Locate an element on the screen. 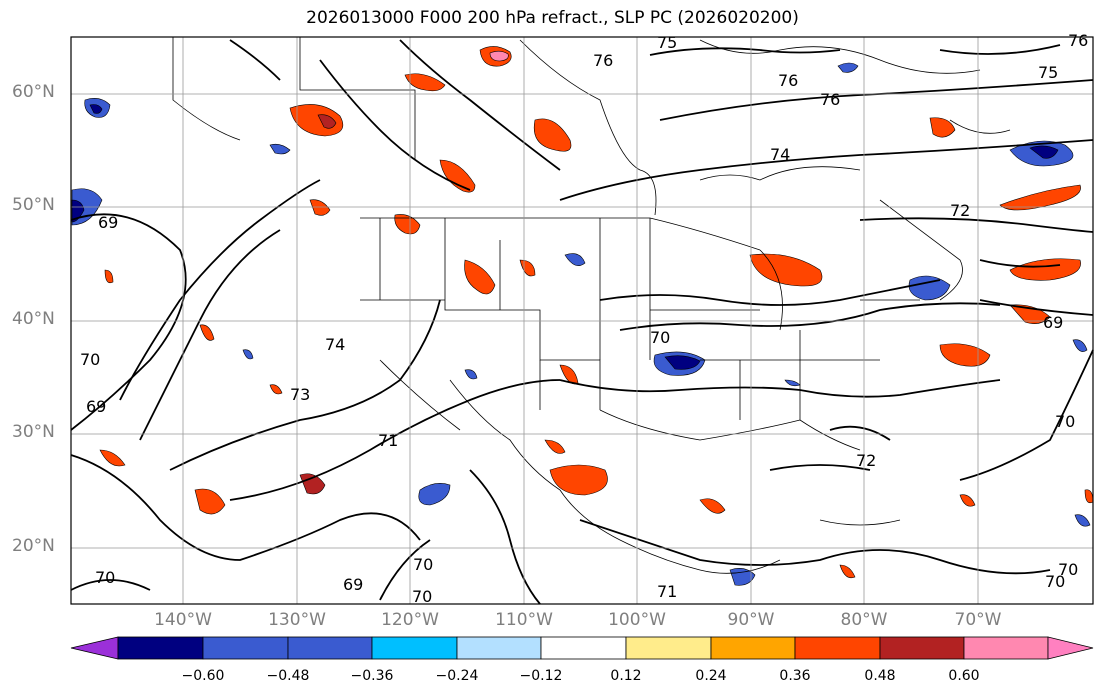  lat-label: 60°N is located at coordinates (33, 92).